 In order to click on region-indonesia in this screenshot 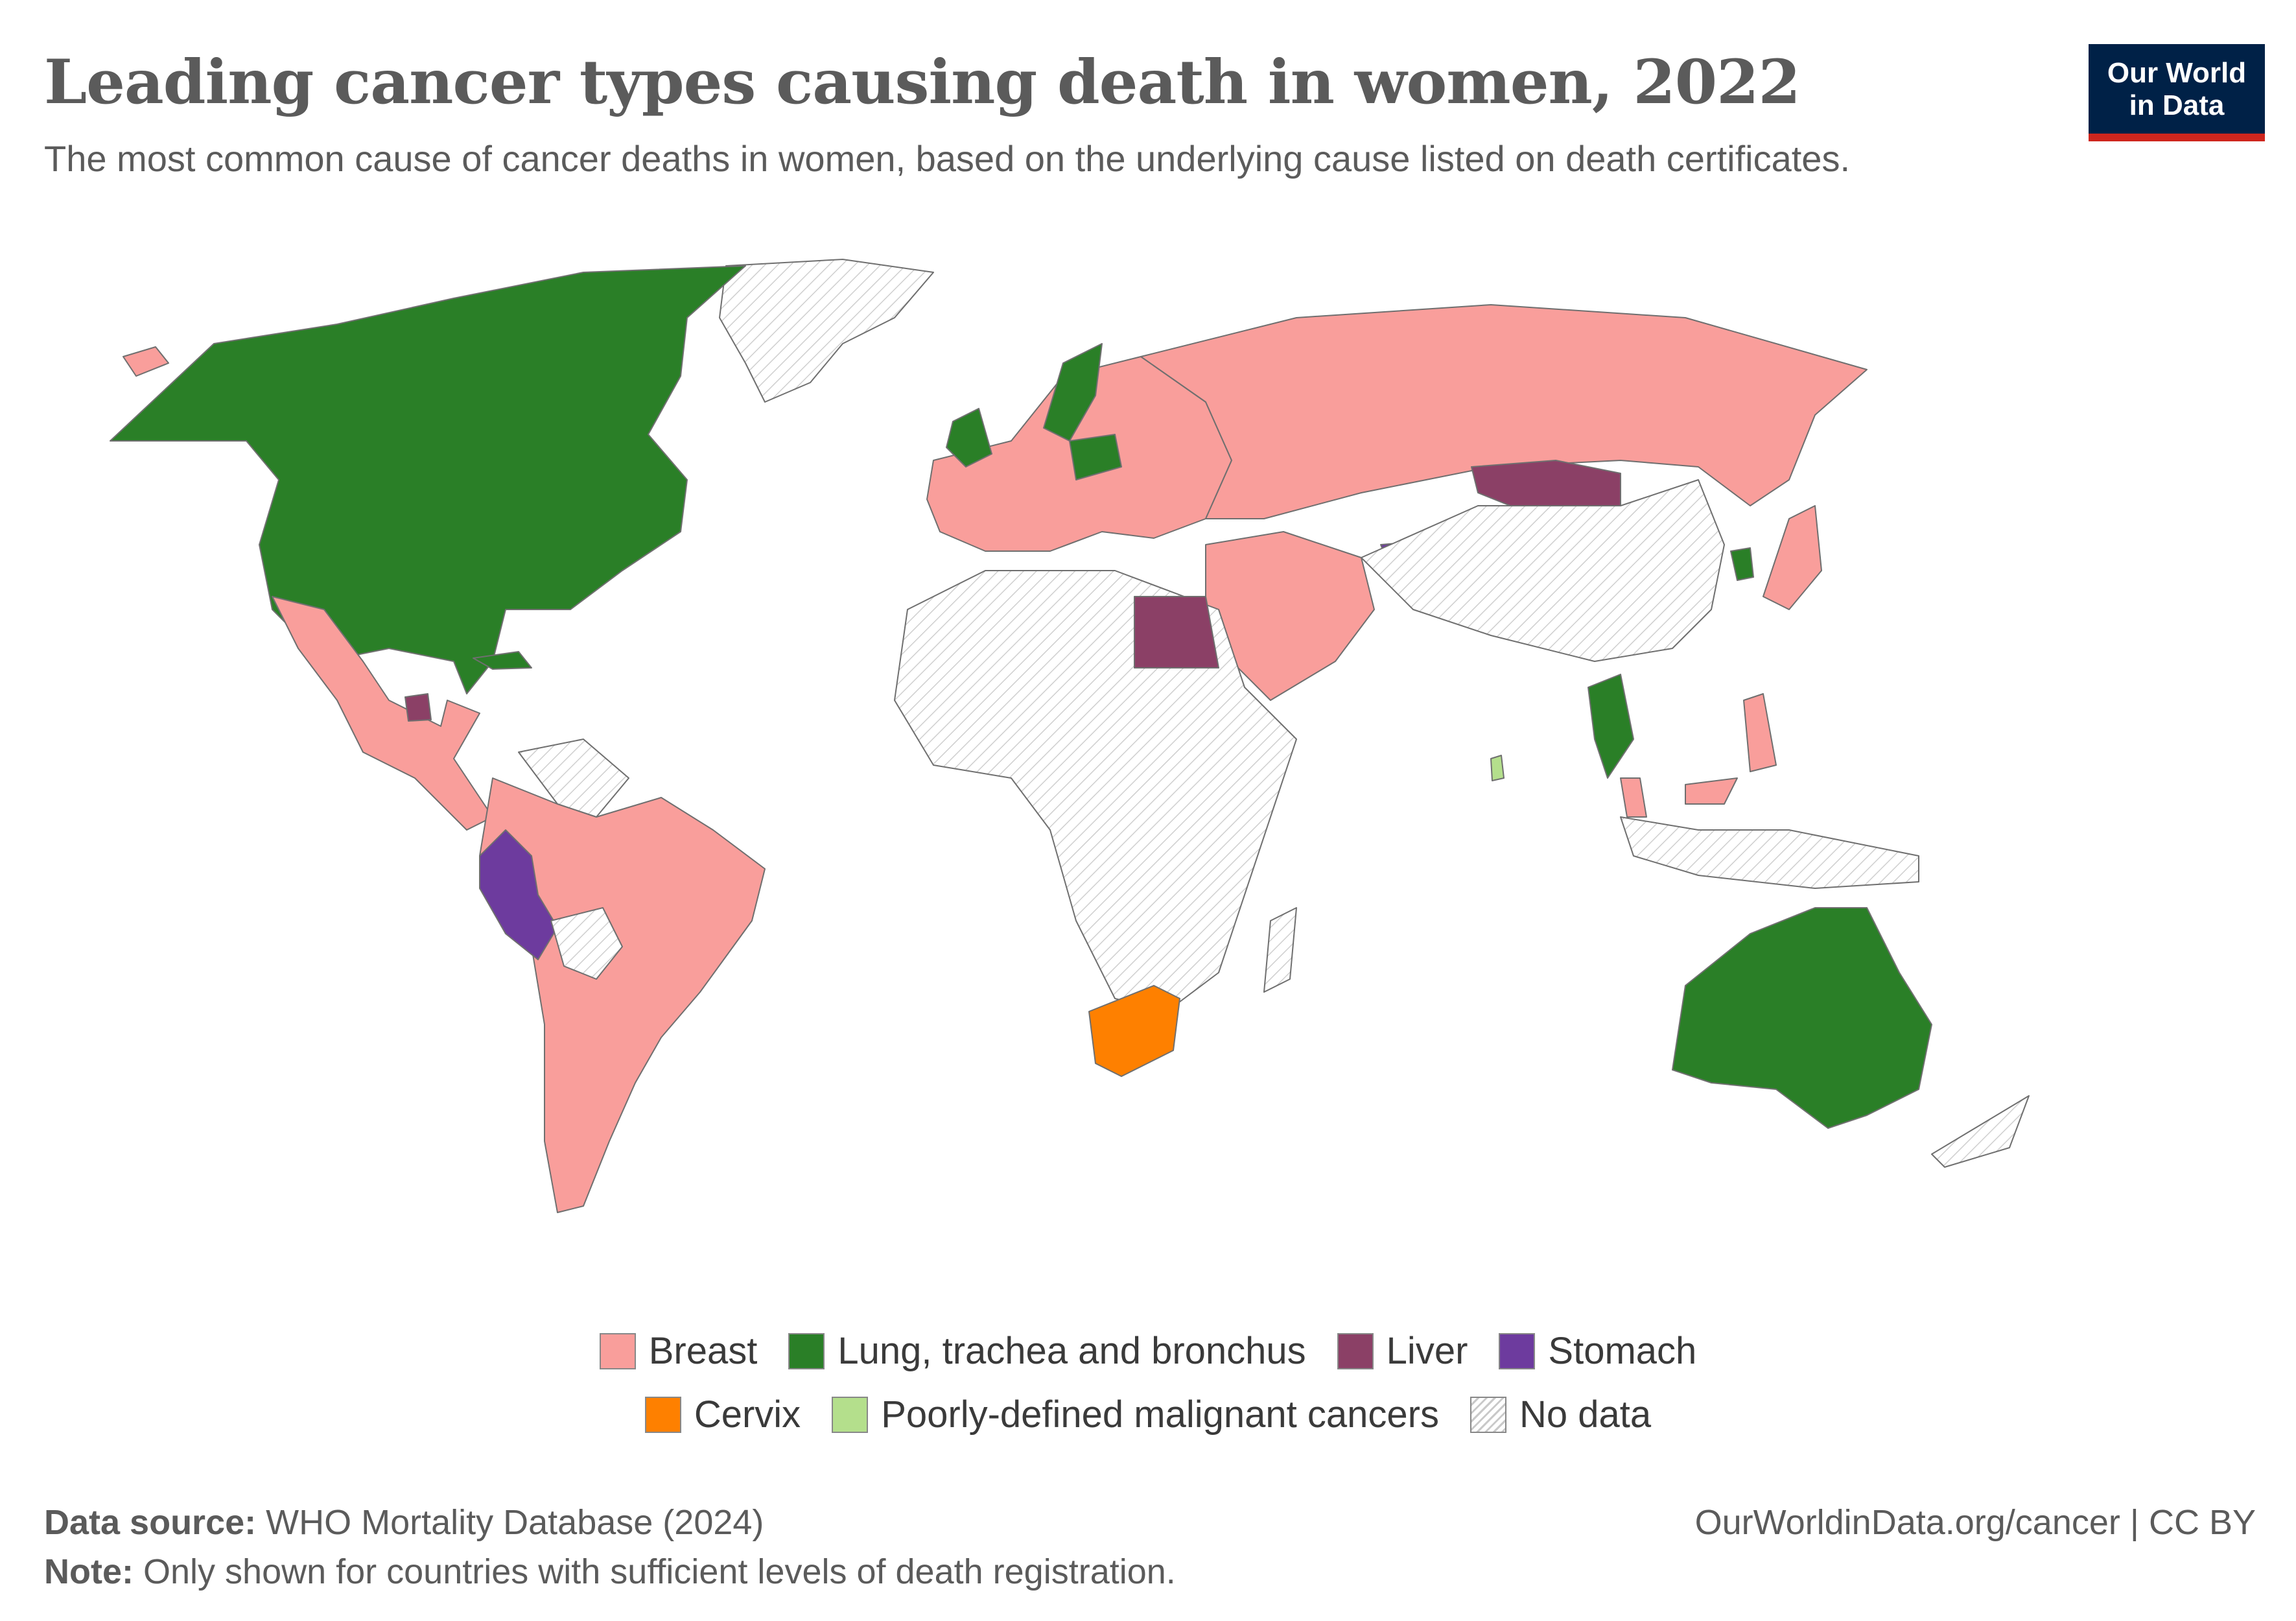, I will do `click(1770, 852)`.